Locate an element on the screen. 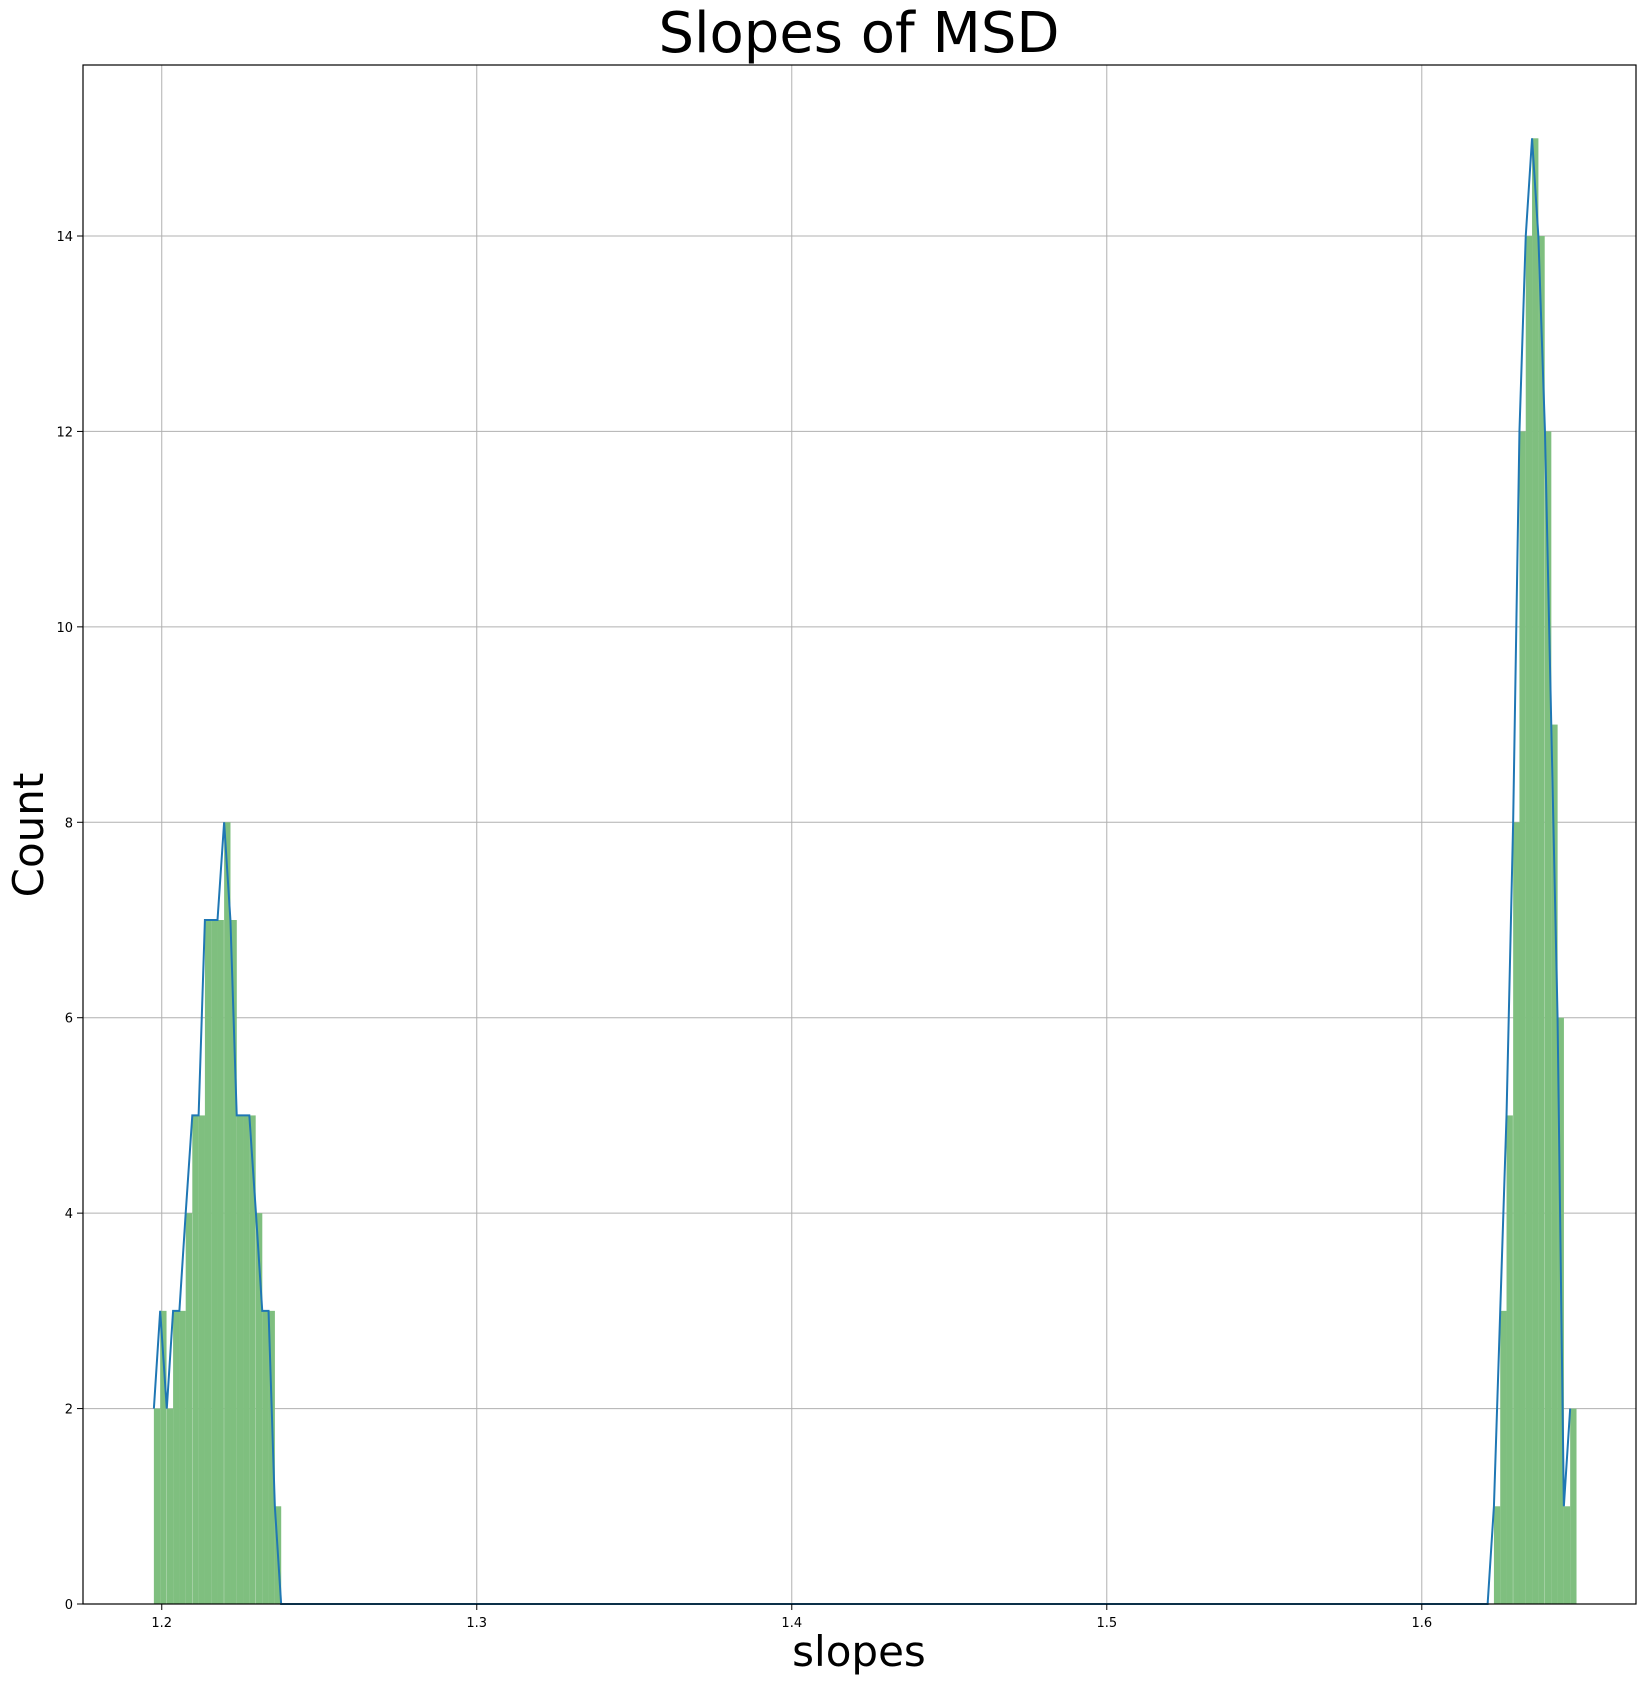 The height and width of the screenshot is (1683, 1643). chart-title: Slopes of MSD is located at coordinates (858, 33).